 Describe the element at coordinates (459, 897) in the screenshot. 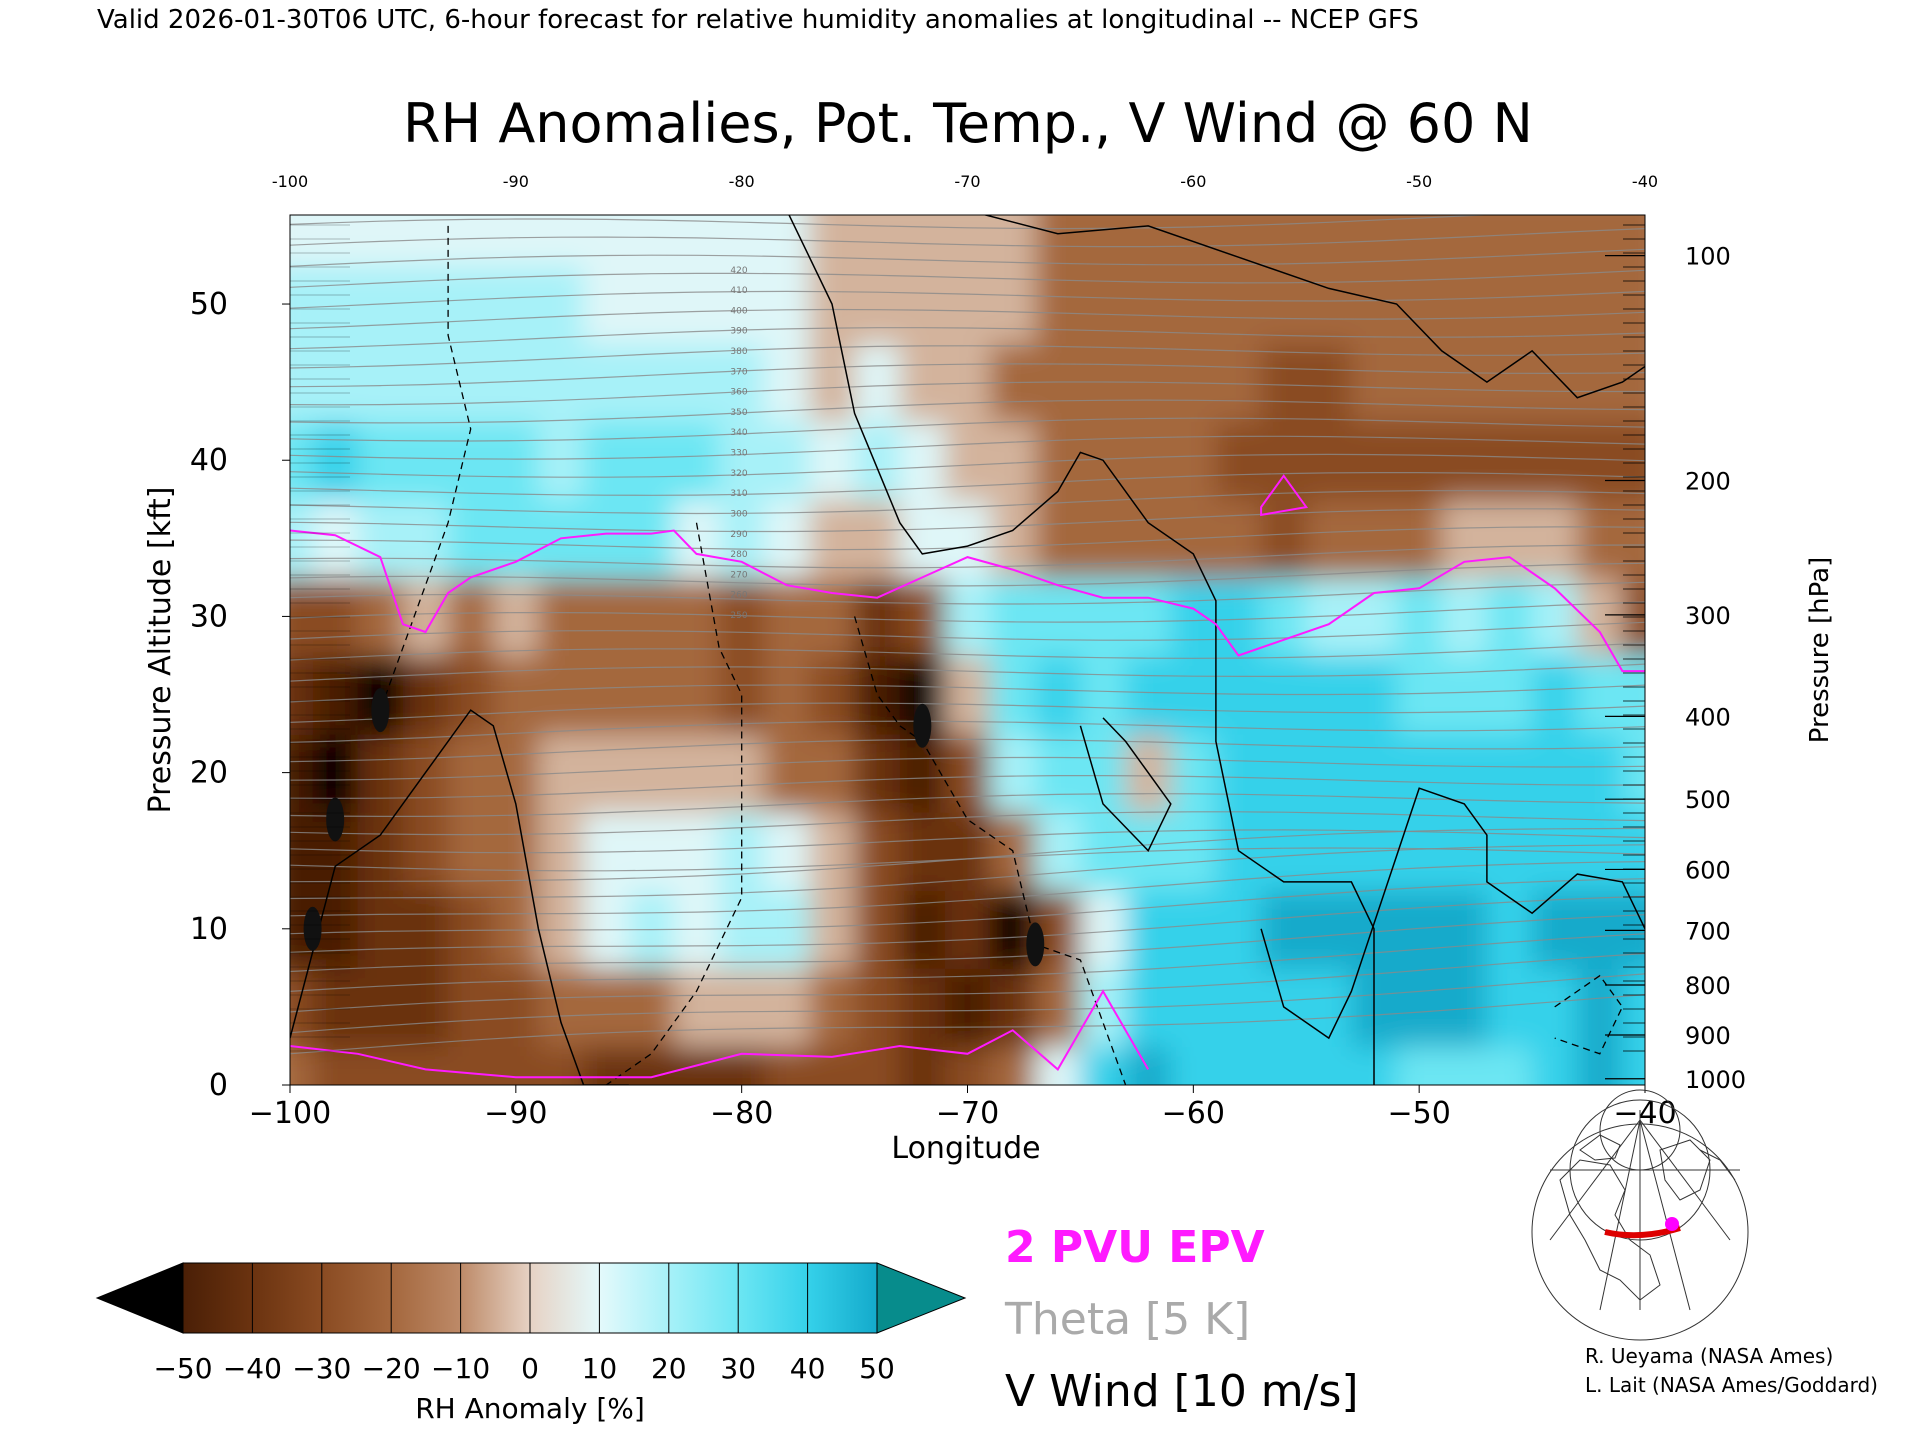

I see `v-wind-zero-line` at that location.